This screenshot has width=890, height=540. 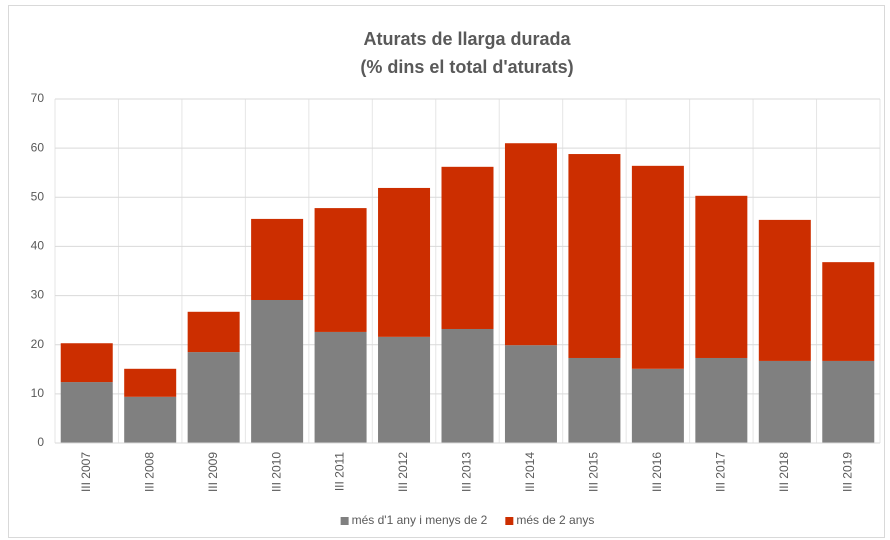 I want to click on legend: més d'1 any i menys de 2 més de 2 anys, so click(x=467, y=520).